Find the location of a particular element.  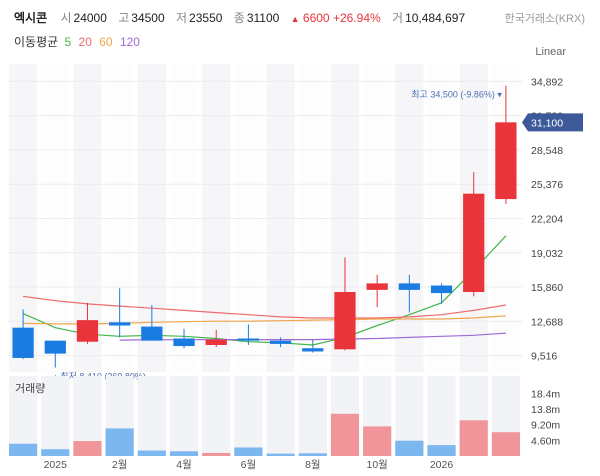

close-label: 종 is located at coordinates (239, 18).